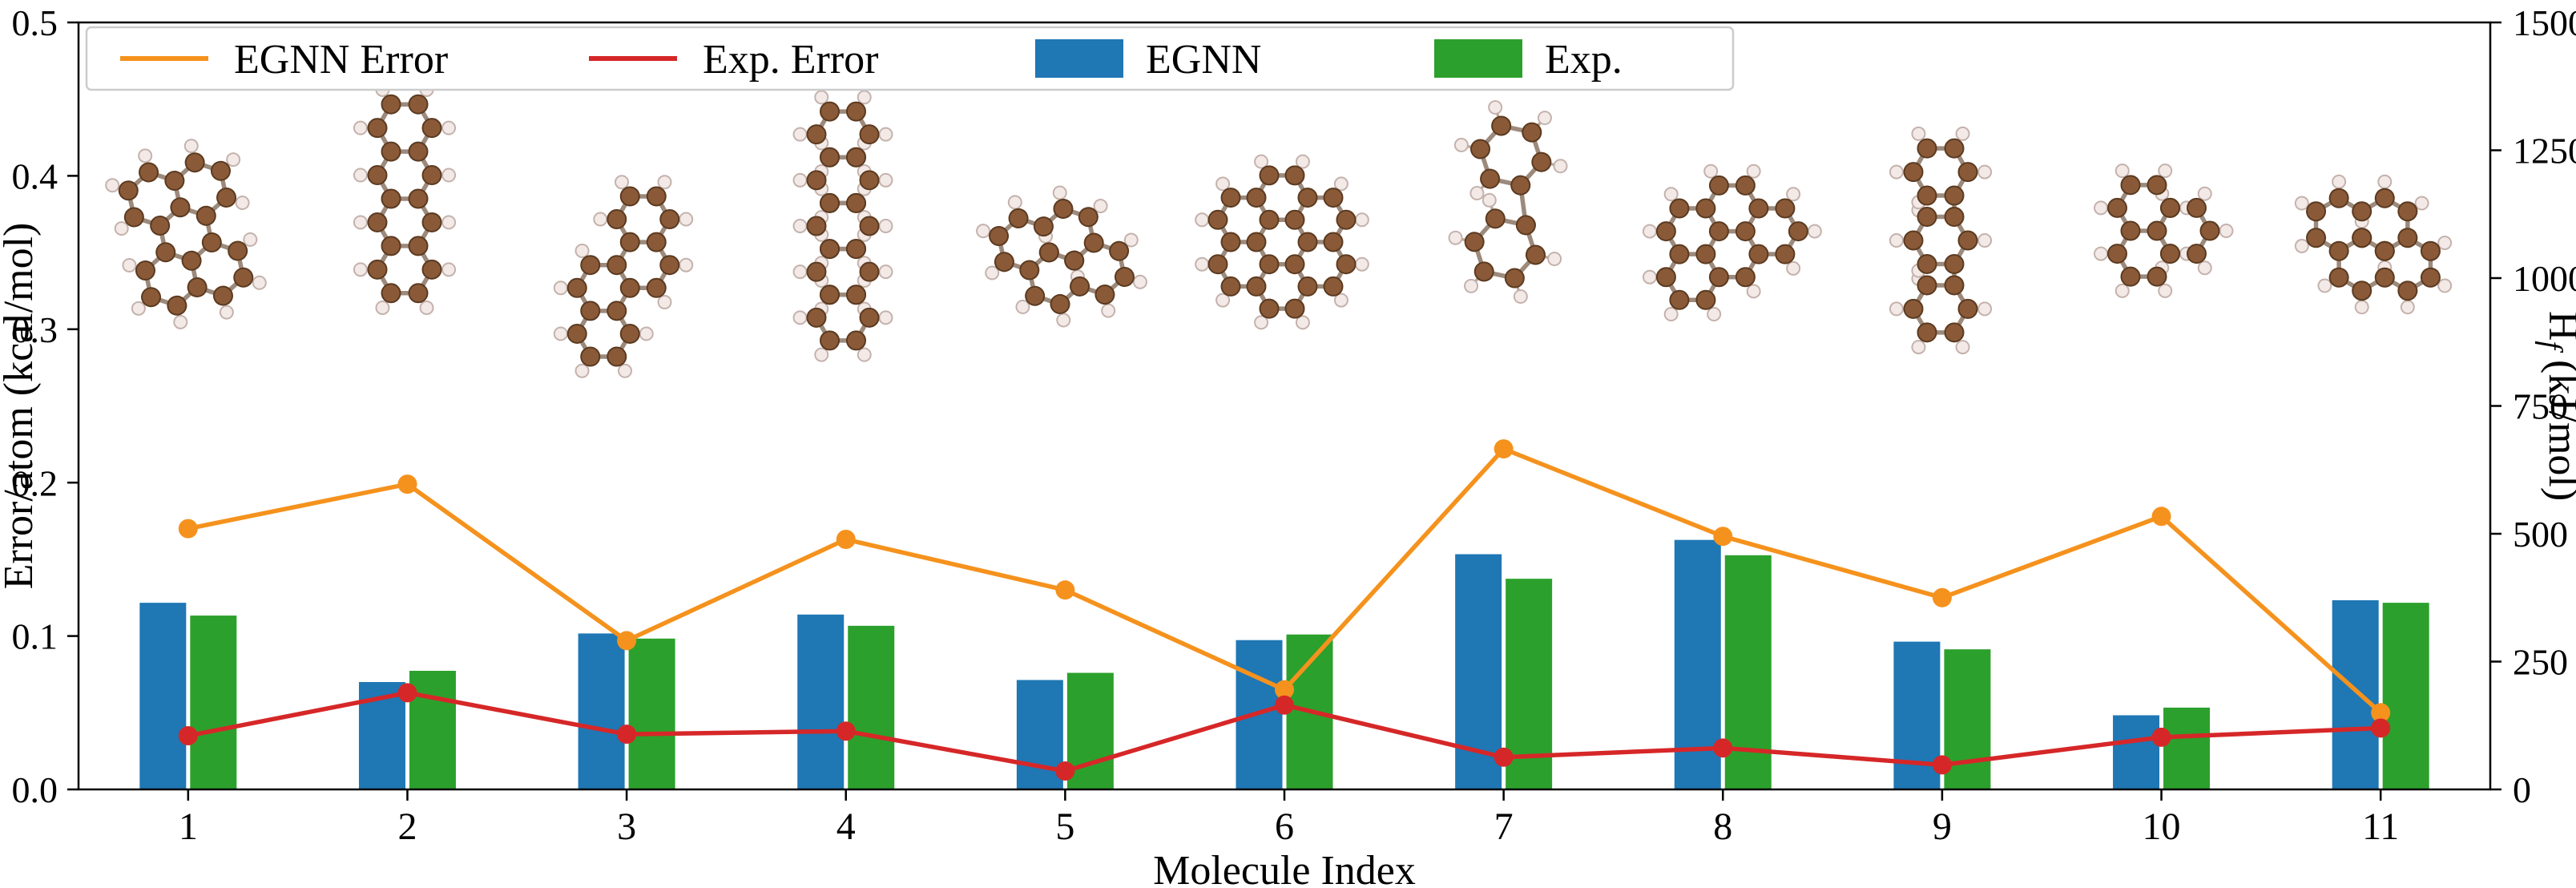 This screenshot has width=2576, height=888. I want to click on x-tick-label: 8, so click(1722, 826).